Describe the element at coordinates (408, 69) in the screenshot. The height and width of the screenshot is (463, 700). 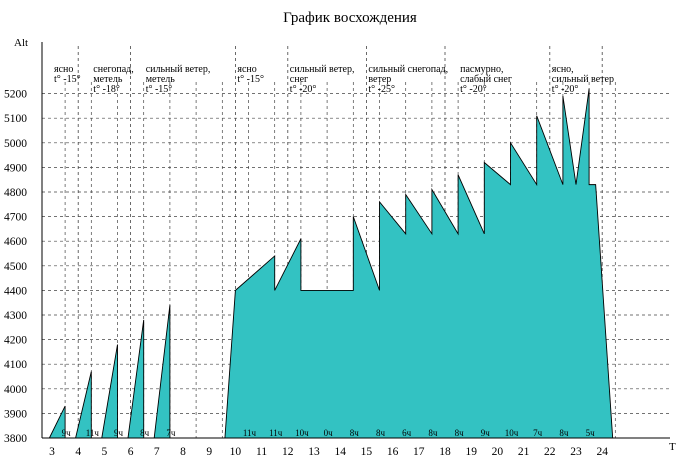
I see `weather-note-line: сильный снегопад,` at that location.